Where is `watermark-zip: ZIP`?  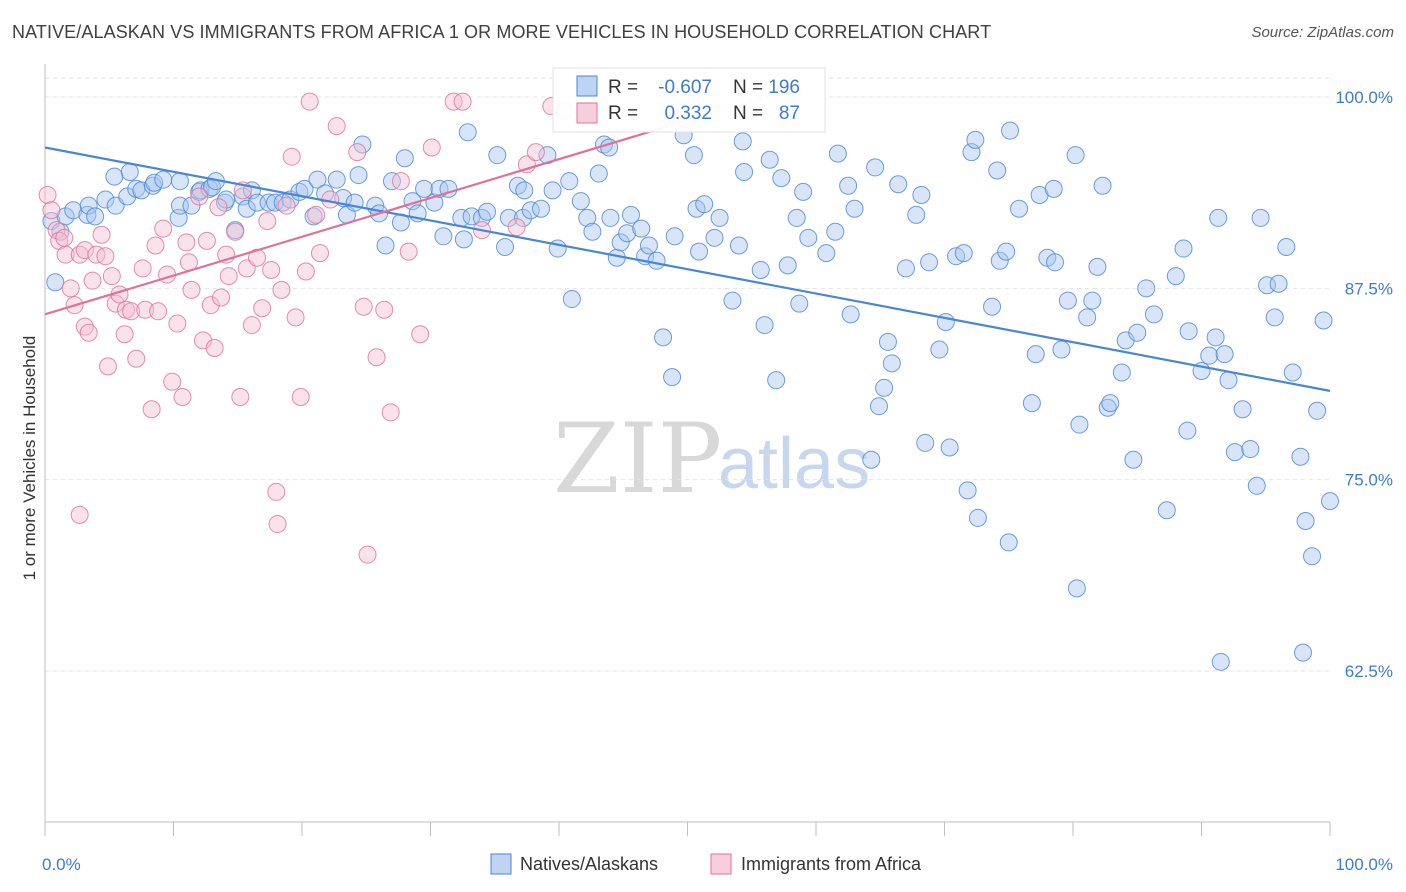
watermark-zip: ZIP is located at coordinates (637, 459).